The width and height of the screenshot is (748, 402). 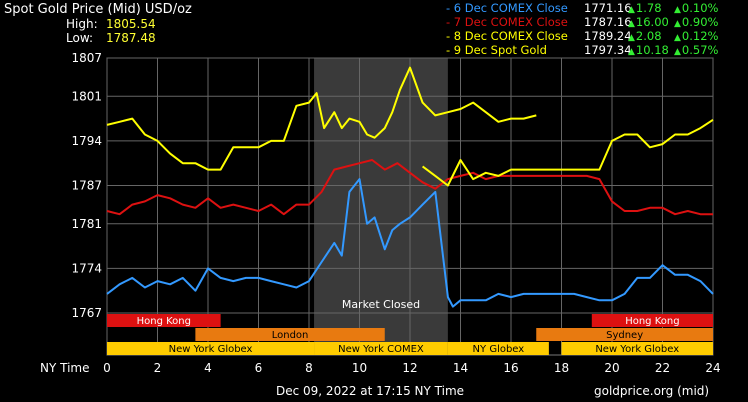 What do you see at coordinates (460, 368) in the screenshot?
I see `x-tick-label: 14` at bounding box center [460, 368].